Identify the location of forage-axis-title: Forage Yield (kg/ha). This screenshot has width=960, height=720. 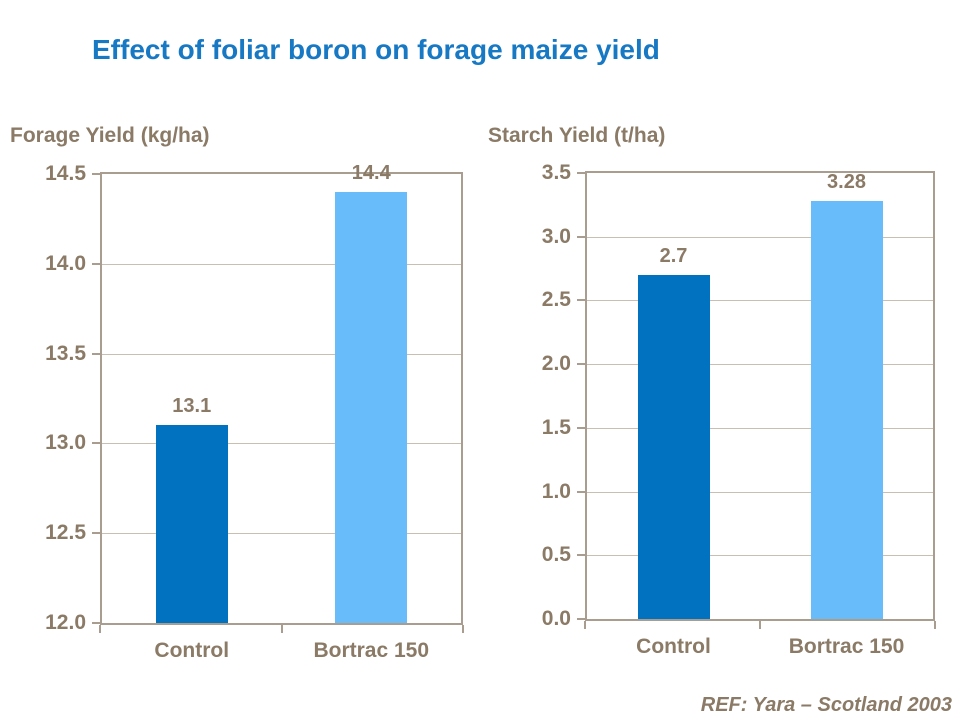
(110, 135).